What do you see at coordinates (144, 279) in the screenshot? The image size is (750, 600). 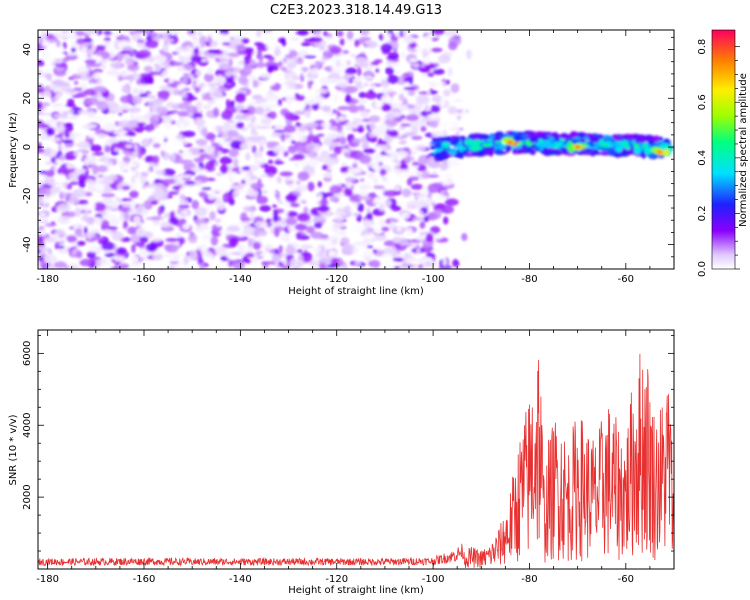 I see `x-tick-label: -160` at bounding box center [144, 279].